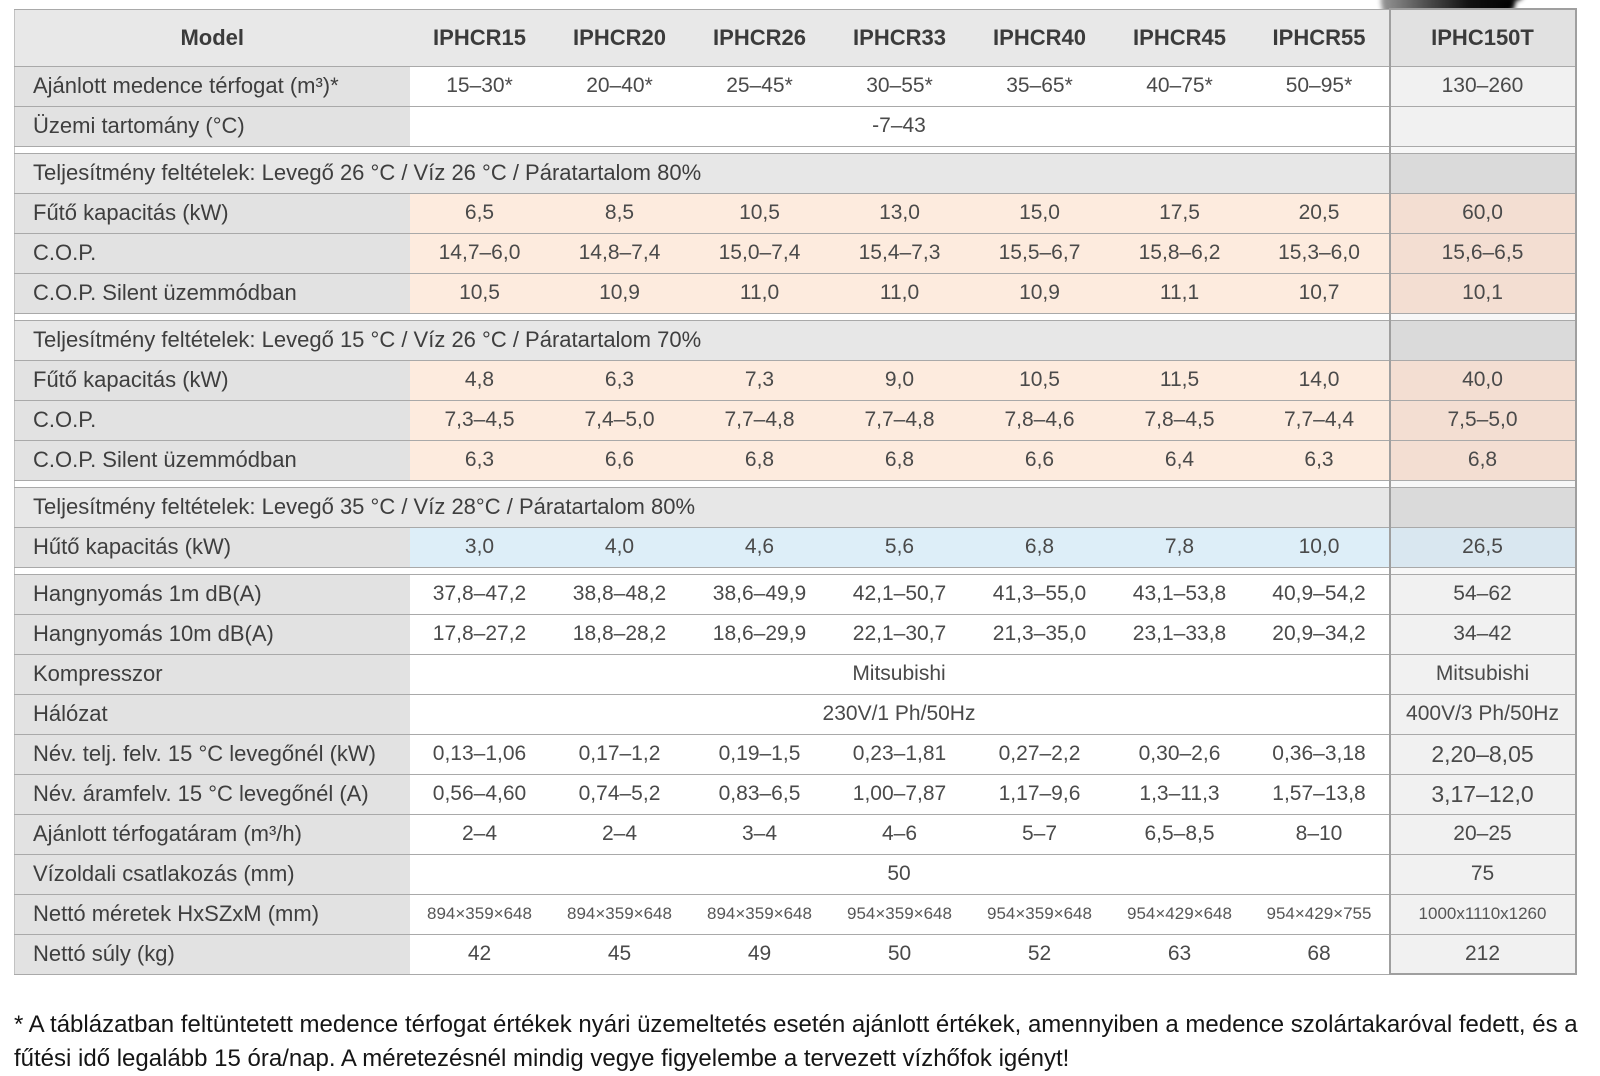 This screenshot has height=1076, width=1600. What do you see at coordinates (1482, 874) in the screenshot?
I see `last-value-cell: 75` at bounding box center [1482, 874].